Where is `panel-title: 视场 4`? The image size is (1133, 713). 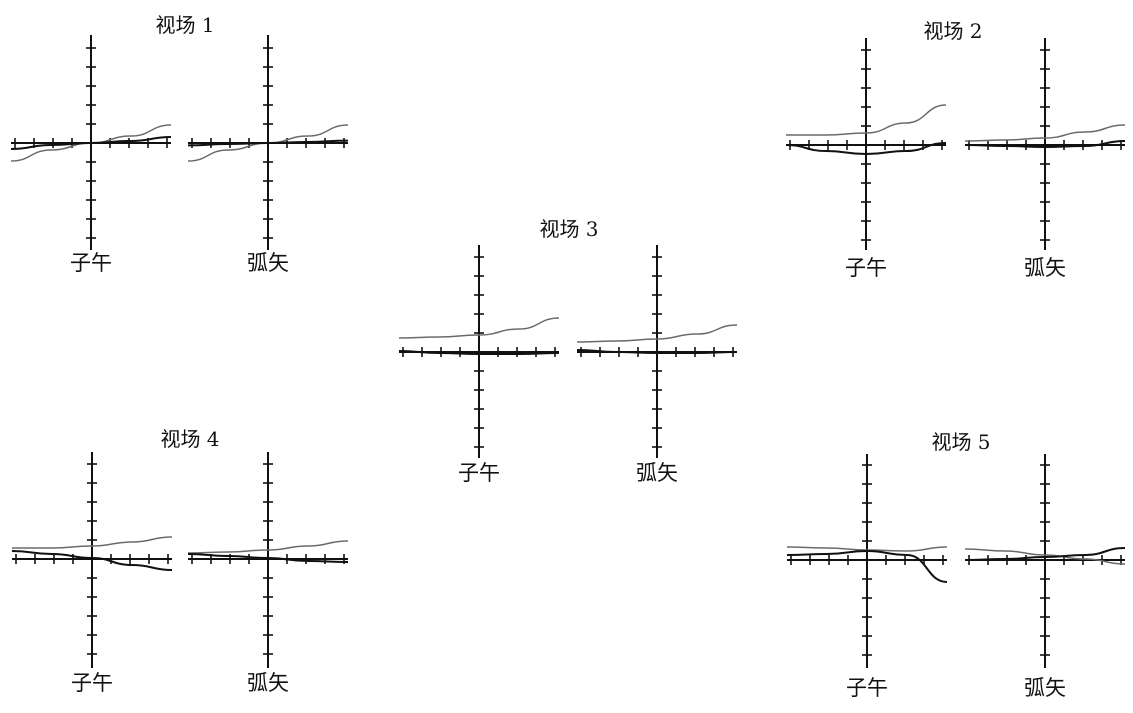
panel-title: 视场 4 is located at coordinates (189, 439).